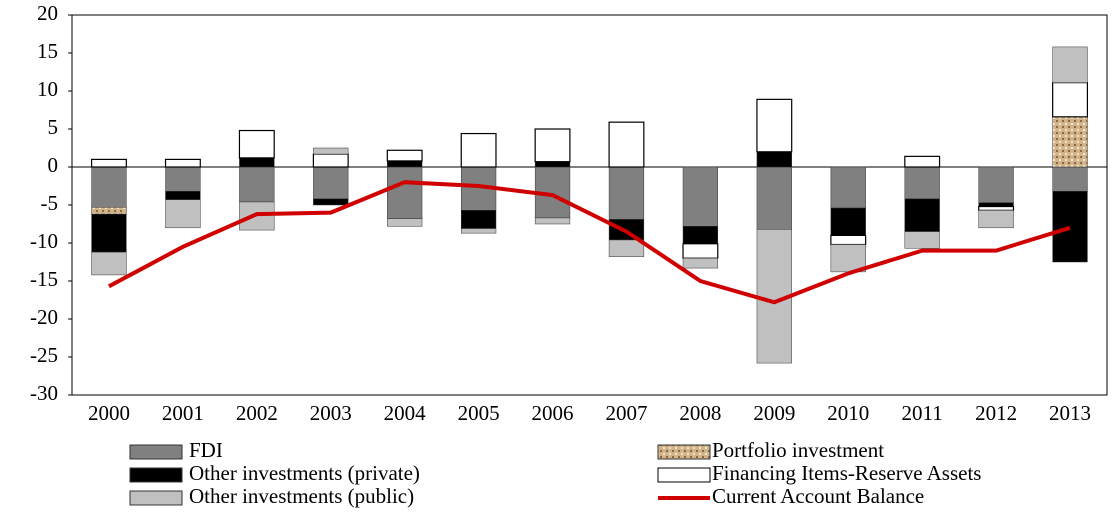  I want to click on y-tick-label: -5, so click(50, 203).